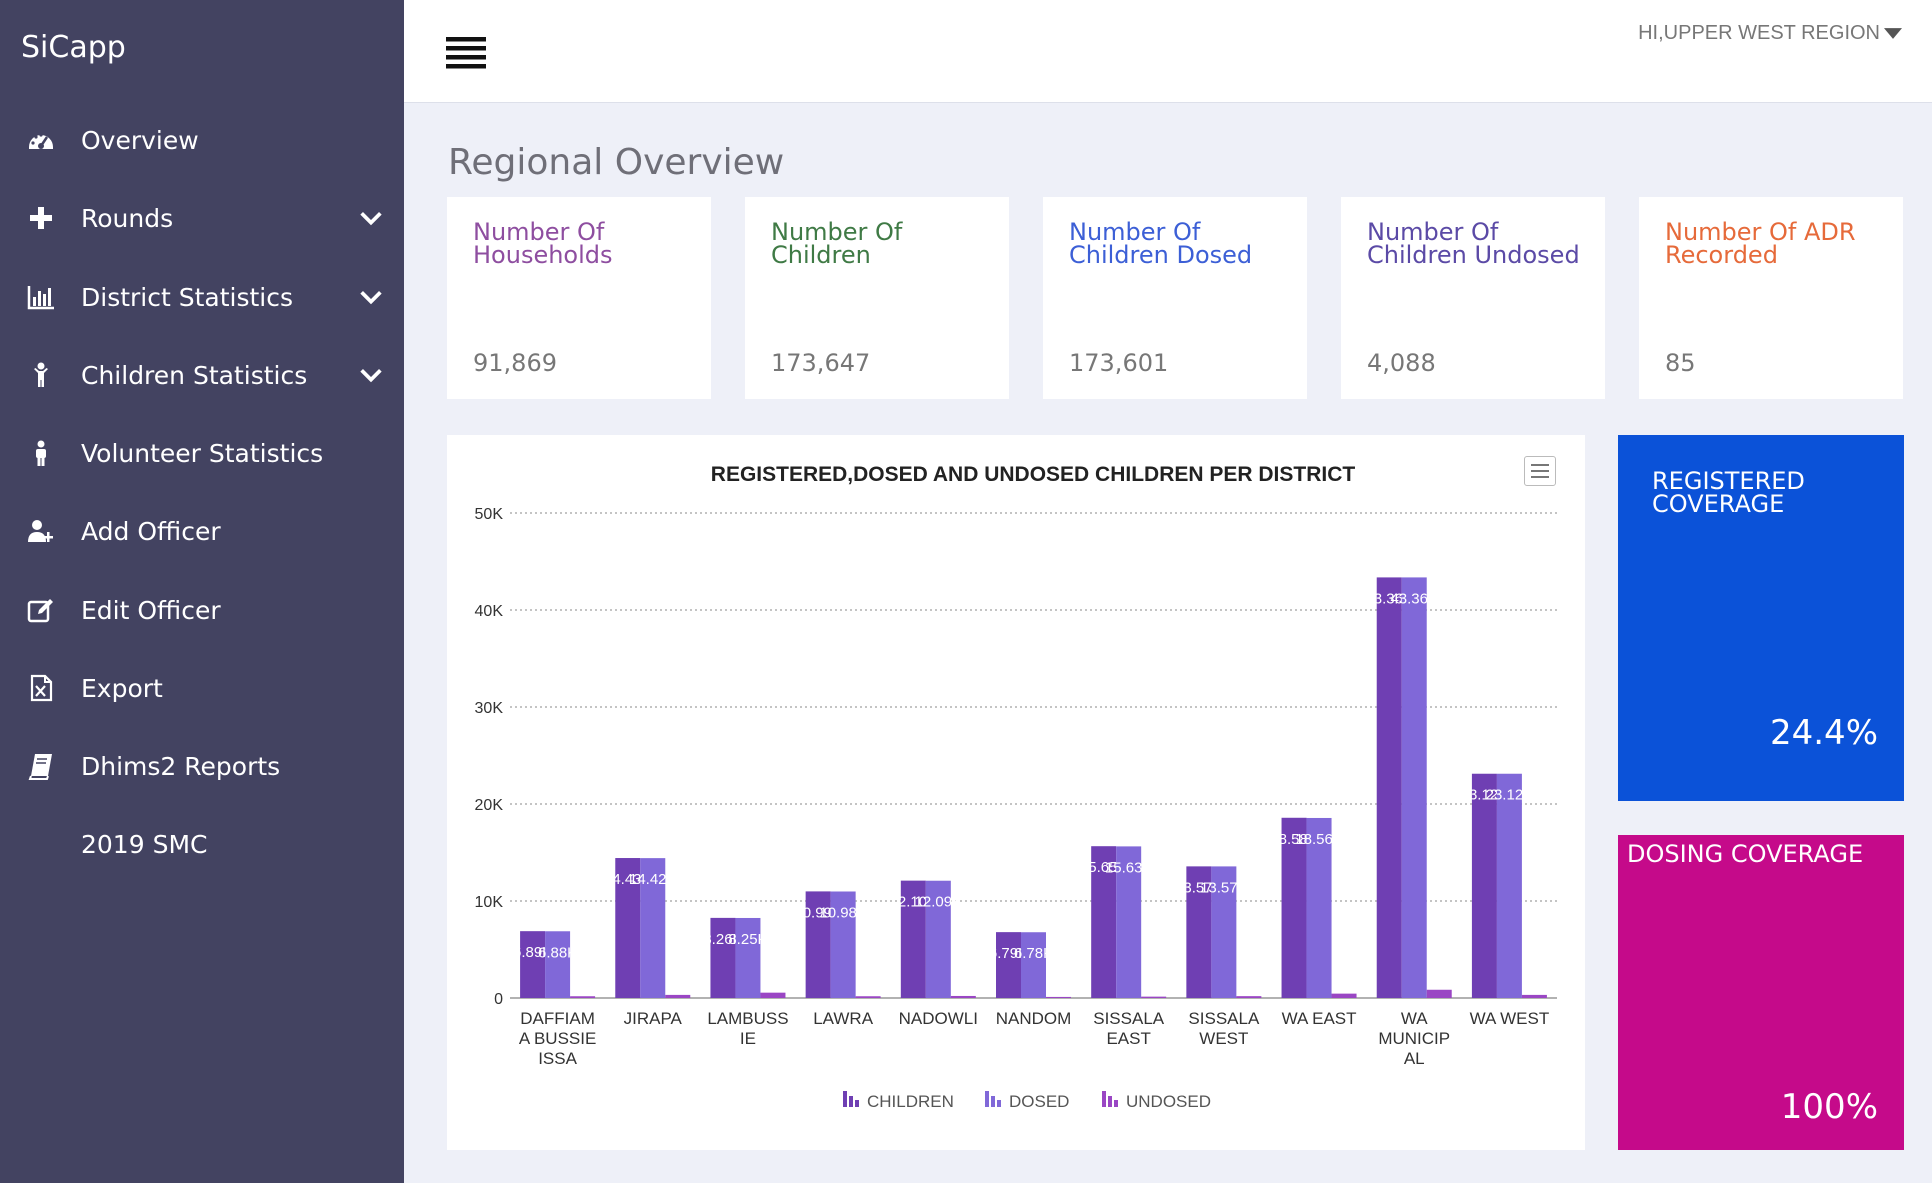 The image size is (1932, 1183). Describe the element at coordinates (489, 902) in the screenshot. I see `y-tick-label: 10K` at that location.